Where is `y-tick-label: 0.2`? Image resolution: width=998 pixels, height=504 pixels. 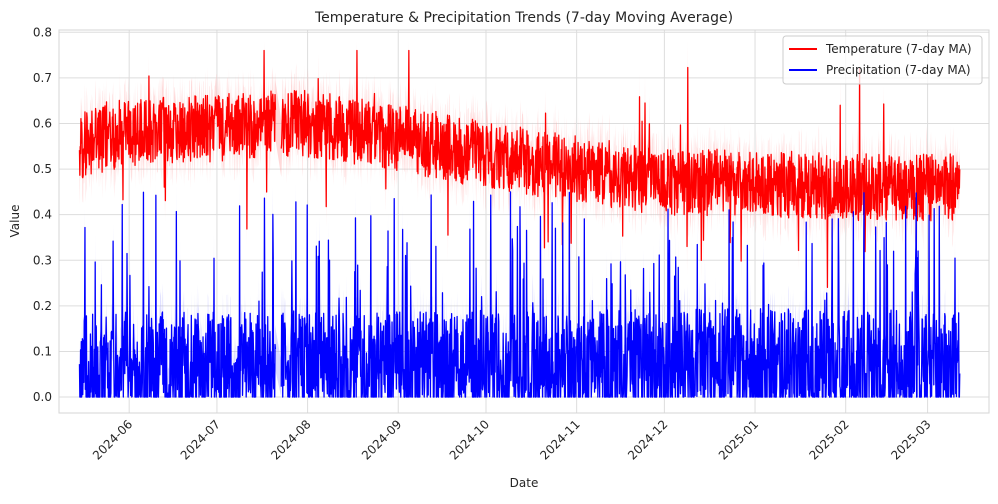 y-tick-label: 0.2 is located at coordinates (42, 306).